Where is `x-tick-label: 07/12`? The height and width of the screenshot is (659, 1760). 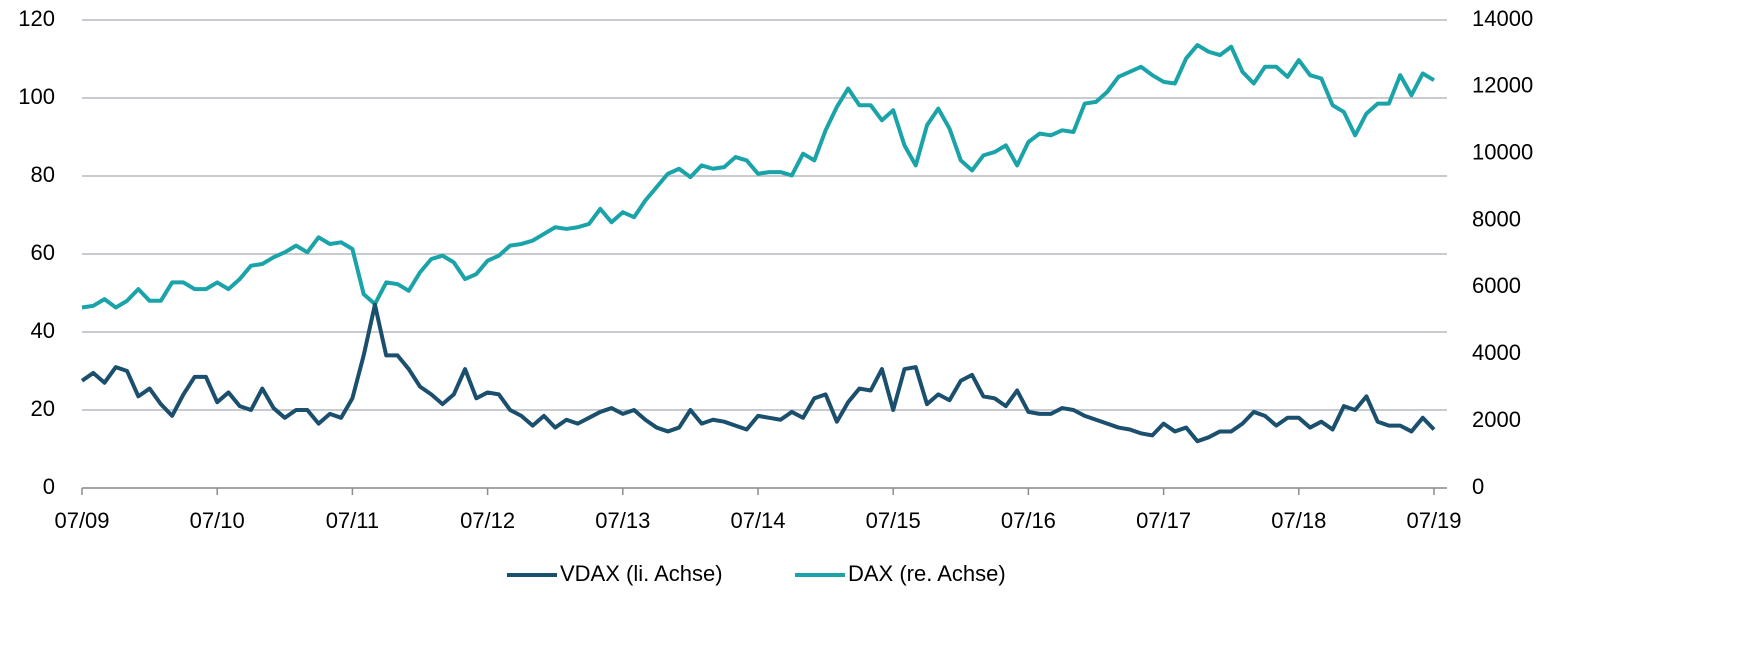 x-tick-label: 07/12 is located at coordinates (487, 520).